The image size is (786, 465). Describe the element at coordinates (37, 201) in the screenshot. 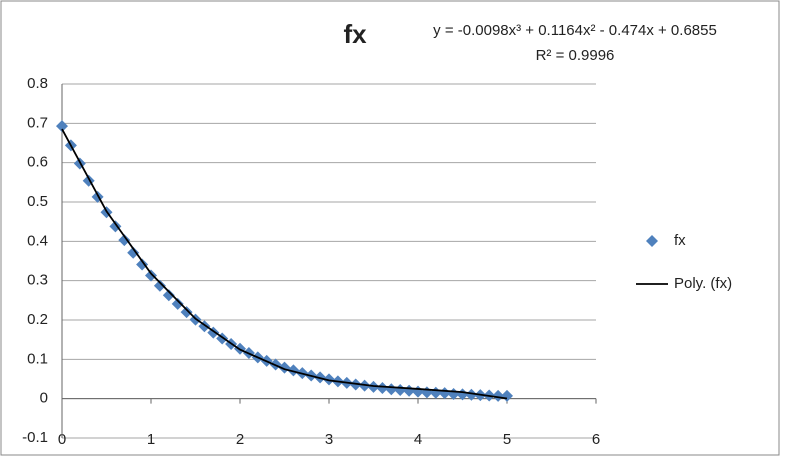

I see `y-tick-label: 0.5` at that location.